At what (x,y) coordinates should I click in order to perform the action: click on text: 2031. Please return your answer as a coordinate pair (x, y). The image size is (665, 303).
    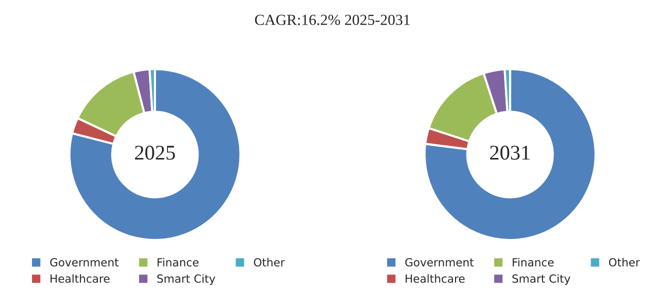
    Looking at the image, I should click on (510, 153).